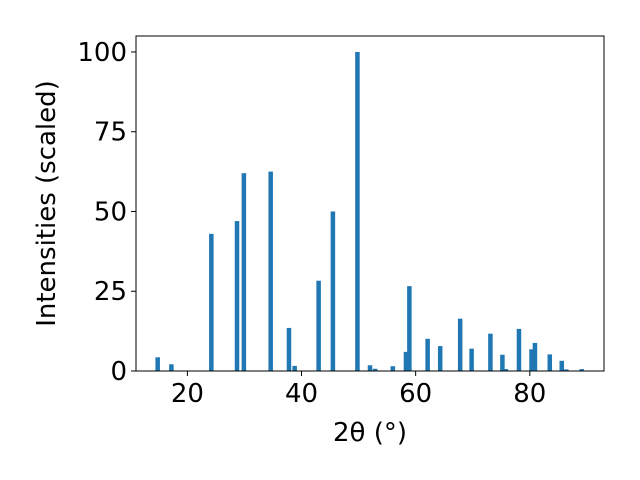  Describe the element at coordinates (187, 394) in the screenshot. I see `x-tick-label: 20` at that location.